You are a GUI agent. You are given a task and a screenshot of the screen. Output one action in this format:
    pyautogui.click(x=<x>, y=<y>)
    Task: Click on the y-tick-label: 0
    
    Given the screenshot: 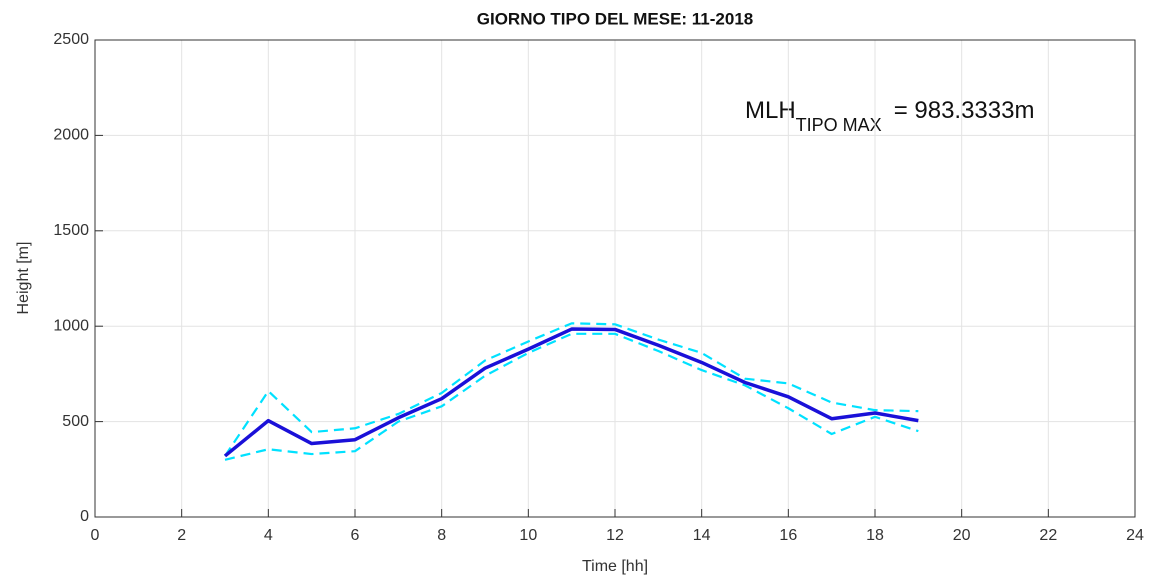 What is the action you would take?
    pyautogui.click(x=84, y=516)
    